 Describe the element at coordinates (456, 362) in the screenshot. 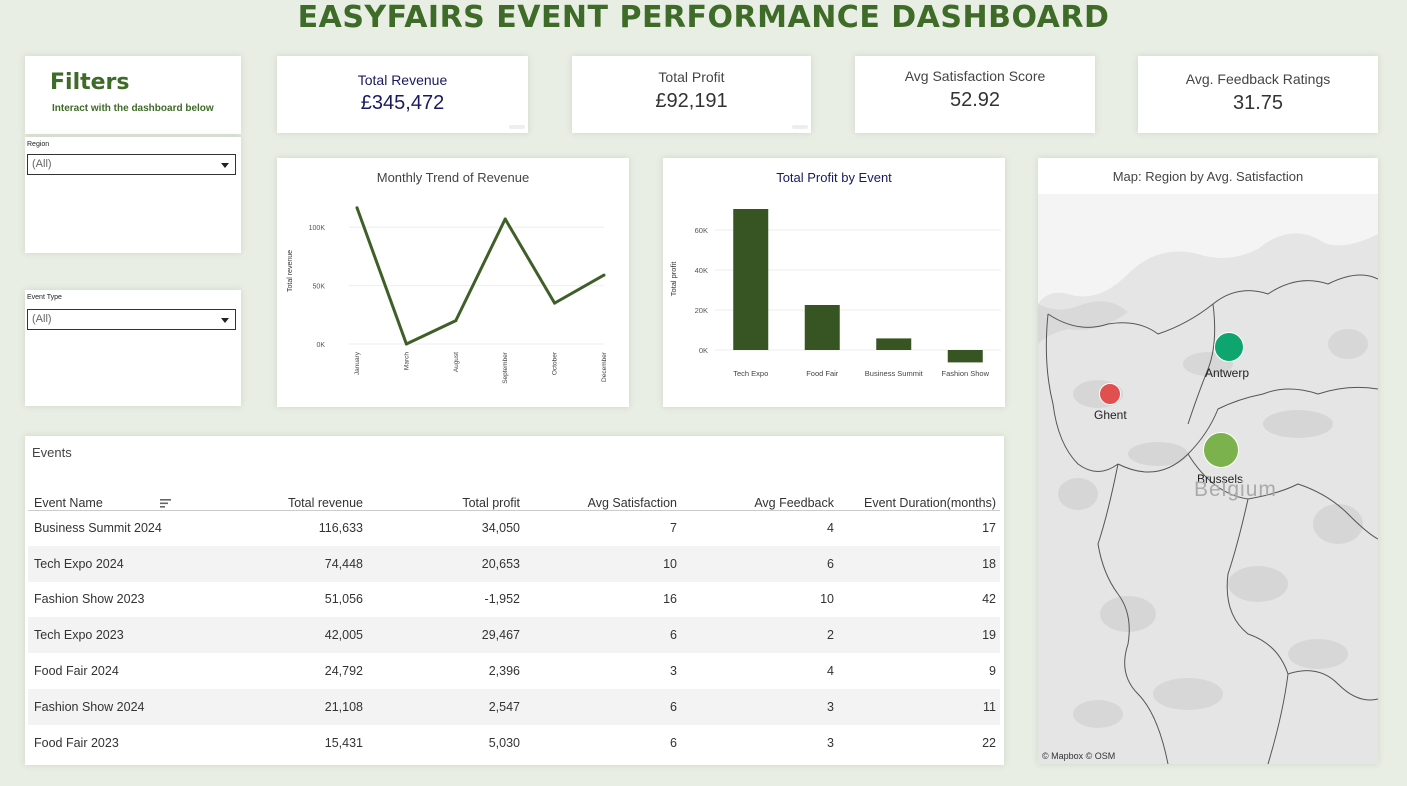

I see `line-xtick-label: August` at that location.